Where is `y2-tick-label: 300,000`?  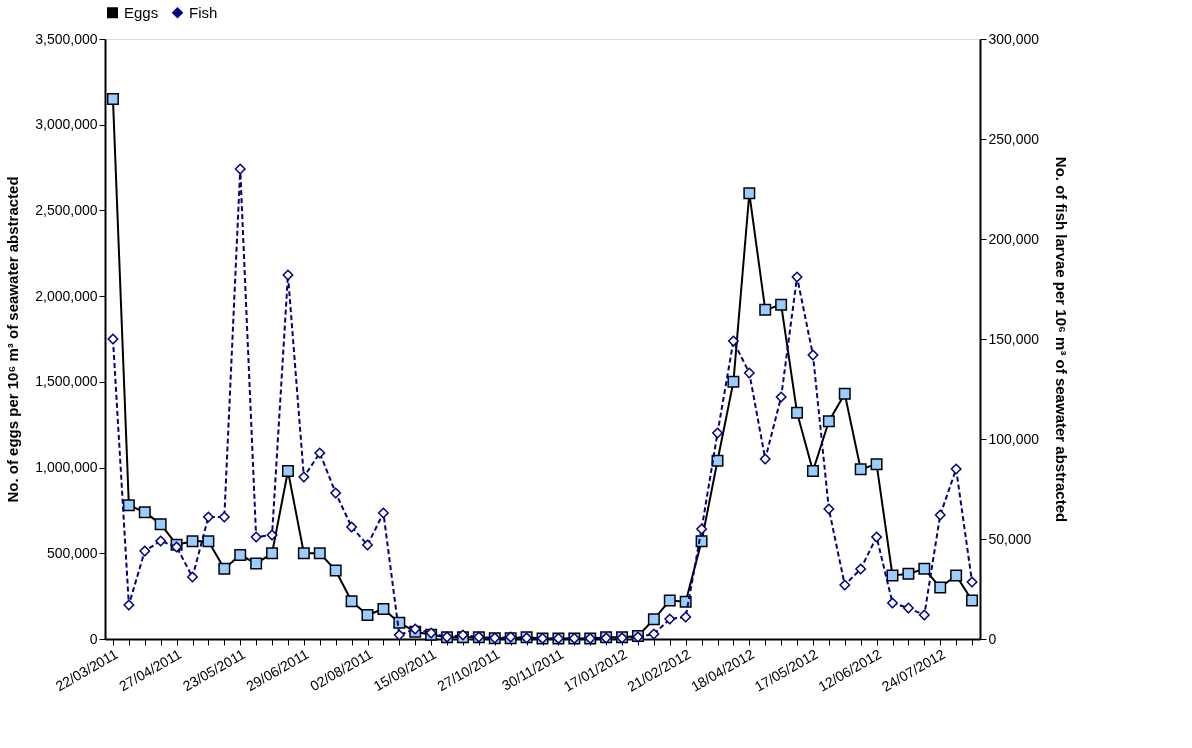
y2-tick-label: 300,000 is located at coordinates (1014, 38).